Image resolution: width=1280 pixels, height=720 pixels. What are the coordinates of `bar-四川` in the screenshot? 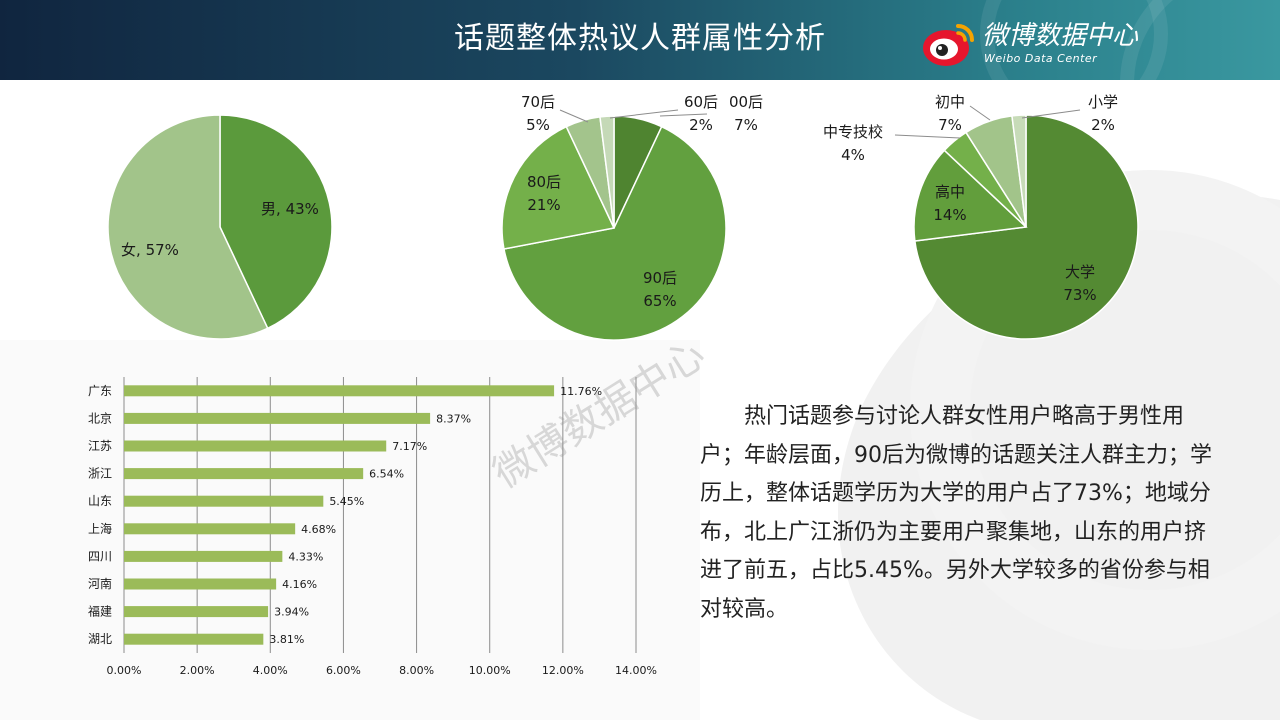 It's located at (203, 556).